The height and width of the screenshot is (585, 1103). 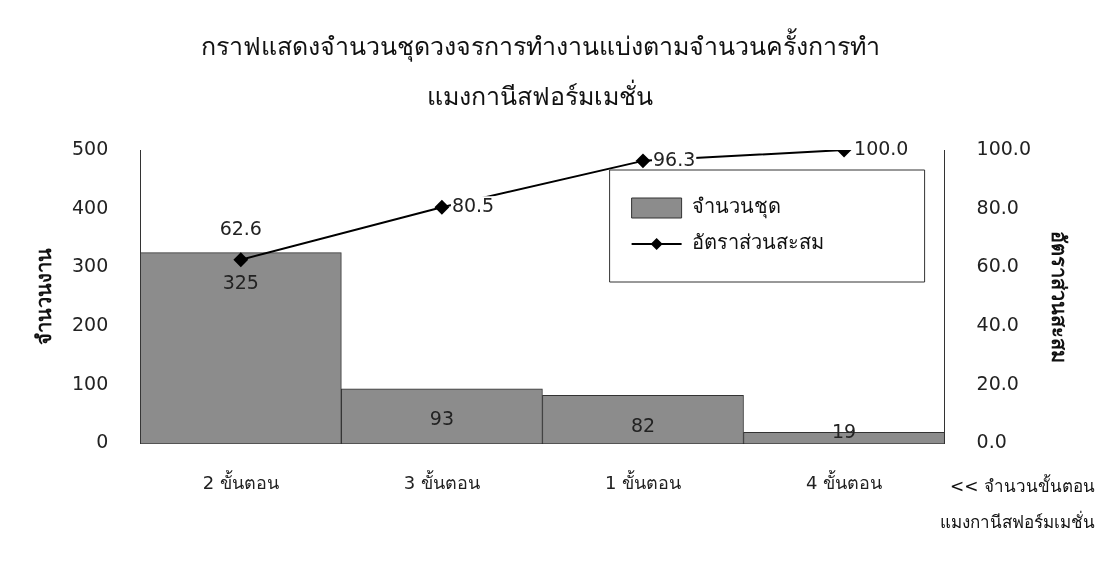 What do you see at coordinates (44, 297) in the screenshot?
I see `y-axis-title: จำนวนงาน` at bounding box center [44, 297].